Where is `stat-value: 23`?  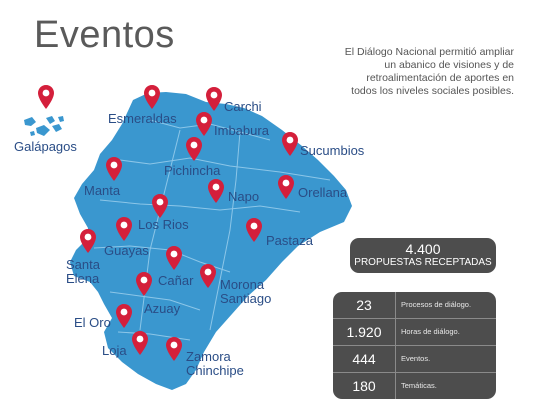
stat-value: 23 is located at coordinates (364, 305).